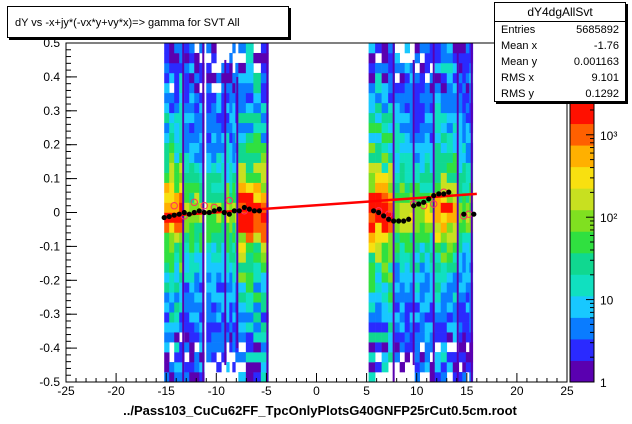 This screenshot has width=632, height=424. I want to click on x-tick-label: -25, so click(66, 391).